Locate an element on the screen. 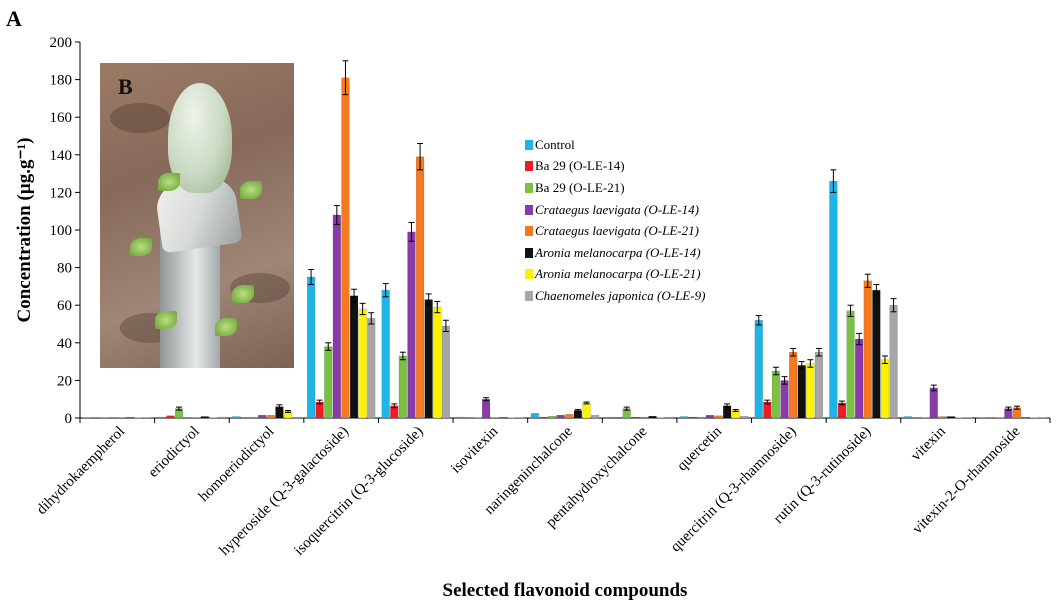  x-category-label: isoquercitrin (Q-3-glucoside) is located at coordinates (358, 491).